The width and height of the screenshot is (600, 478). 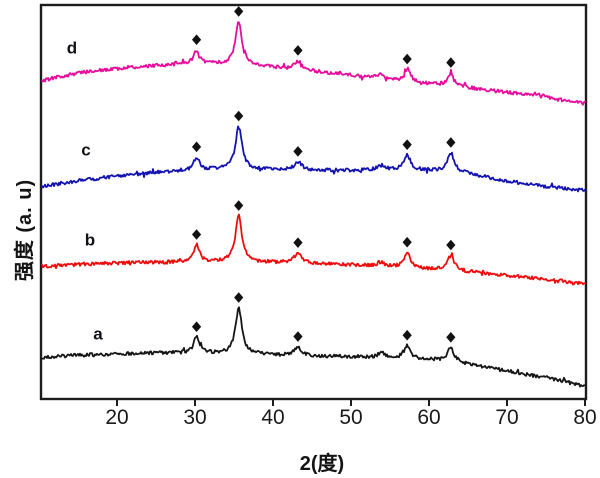 I want to click on x-tick-label: 60, so click(x=429, y=417).